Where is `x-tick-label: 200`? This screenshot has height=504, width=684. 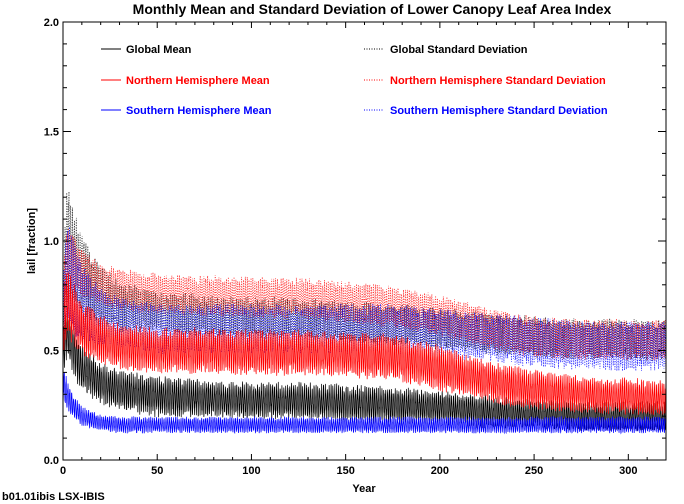
x-tick-label: 200 is located at coordinates (440, 471).